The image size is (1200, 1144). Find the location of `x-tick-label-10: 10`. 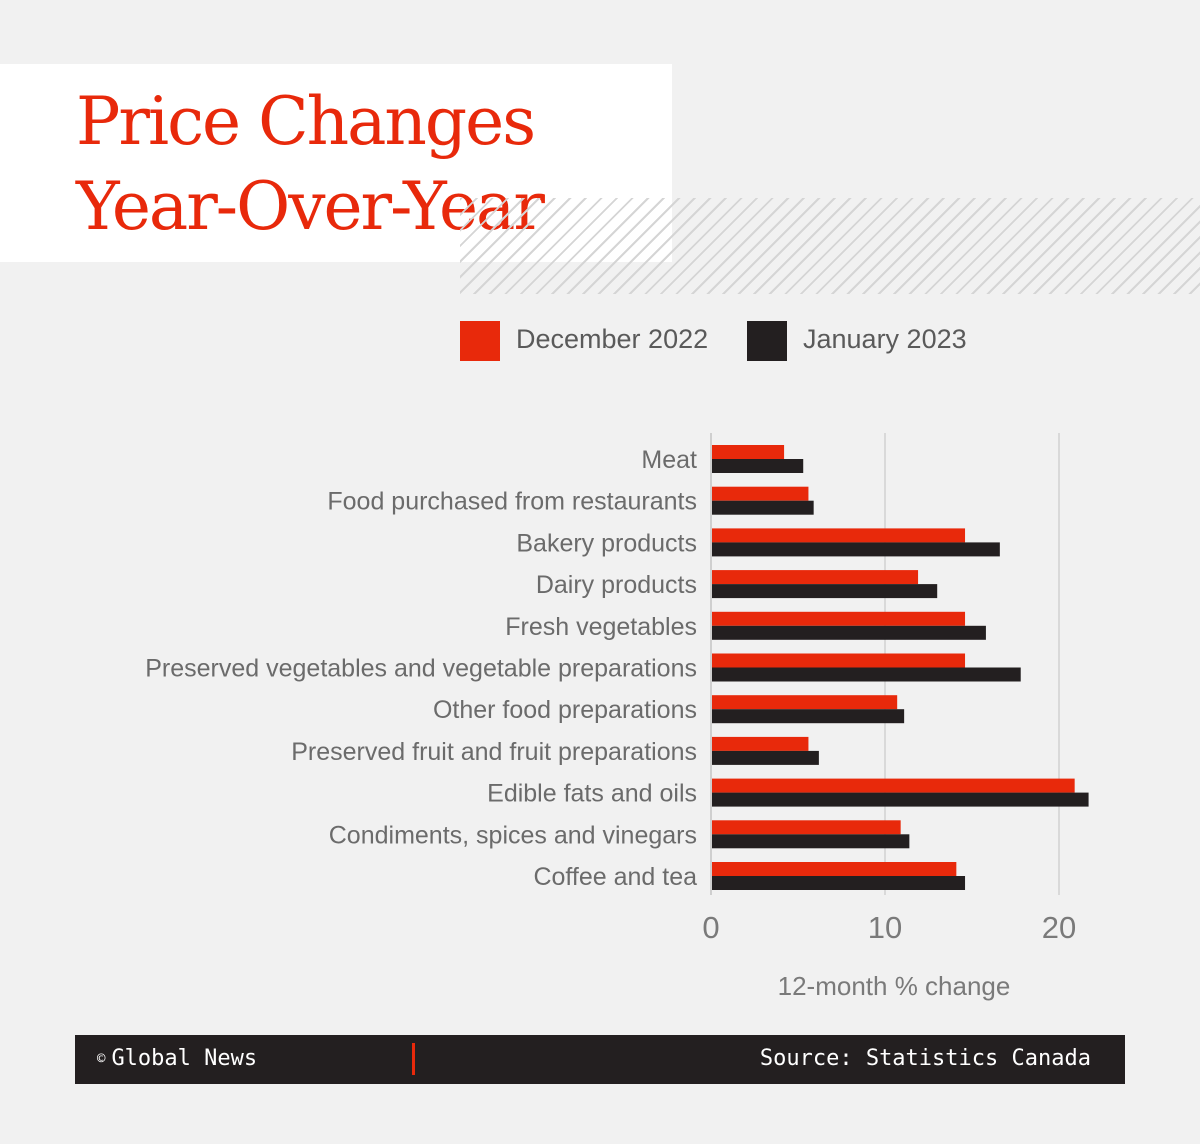

x-tick-label-10: 10 is located at coordinates (885, 927).